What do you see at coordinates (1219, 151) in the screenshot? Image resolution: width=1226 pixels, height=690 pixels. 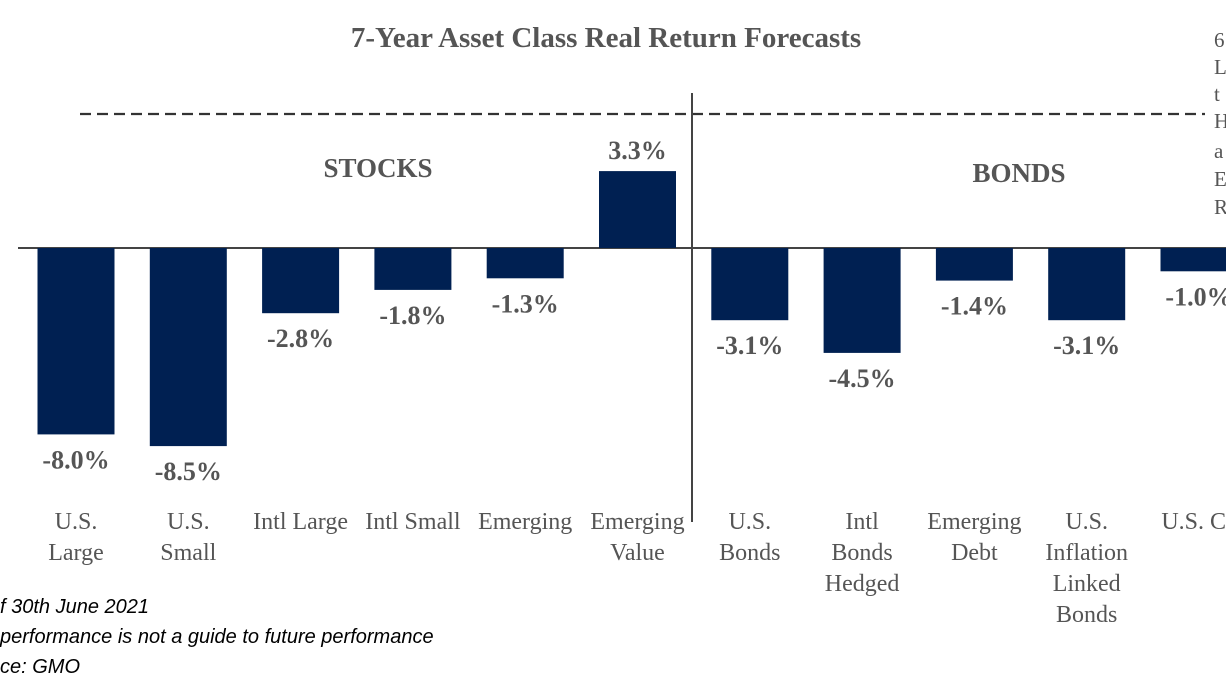 I see `side-note-line: a` at bounding box center [1219, 151].